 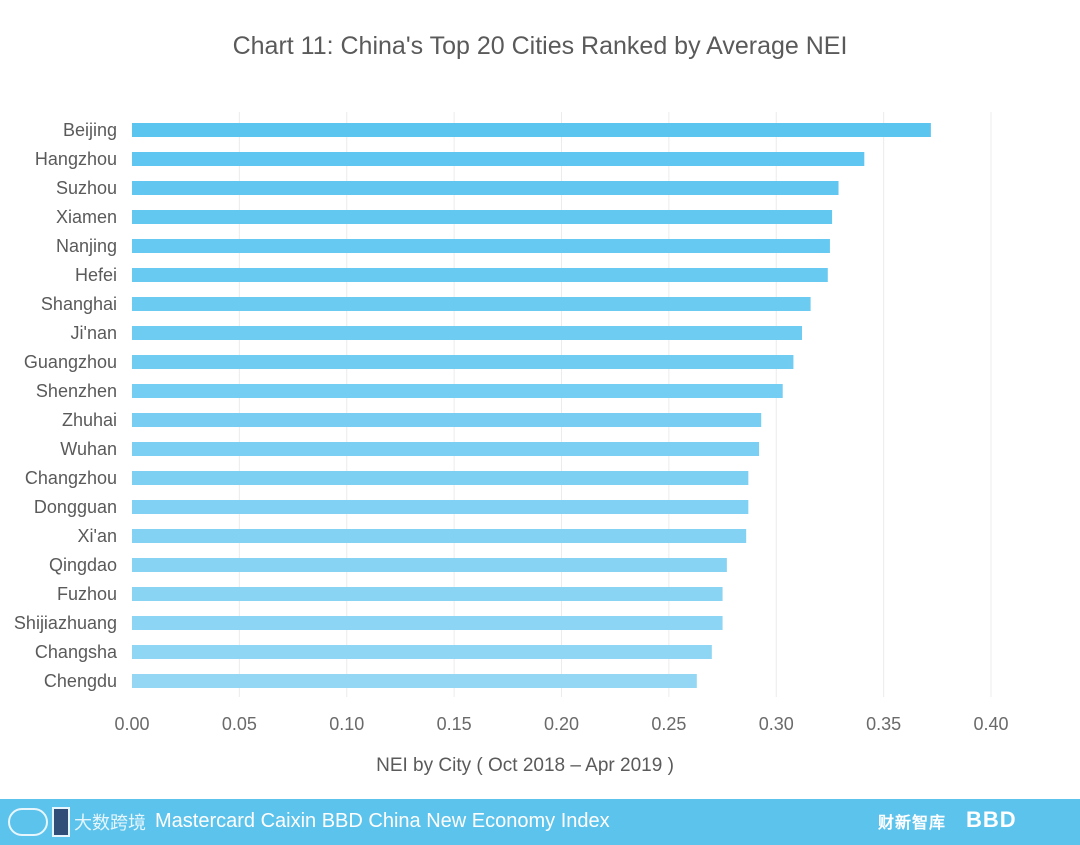 I want to click on y-category-label: Beijing, so click(x=90, y=130).